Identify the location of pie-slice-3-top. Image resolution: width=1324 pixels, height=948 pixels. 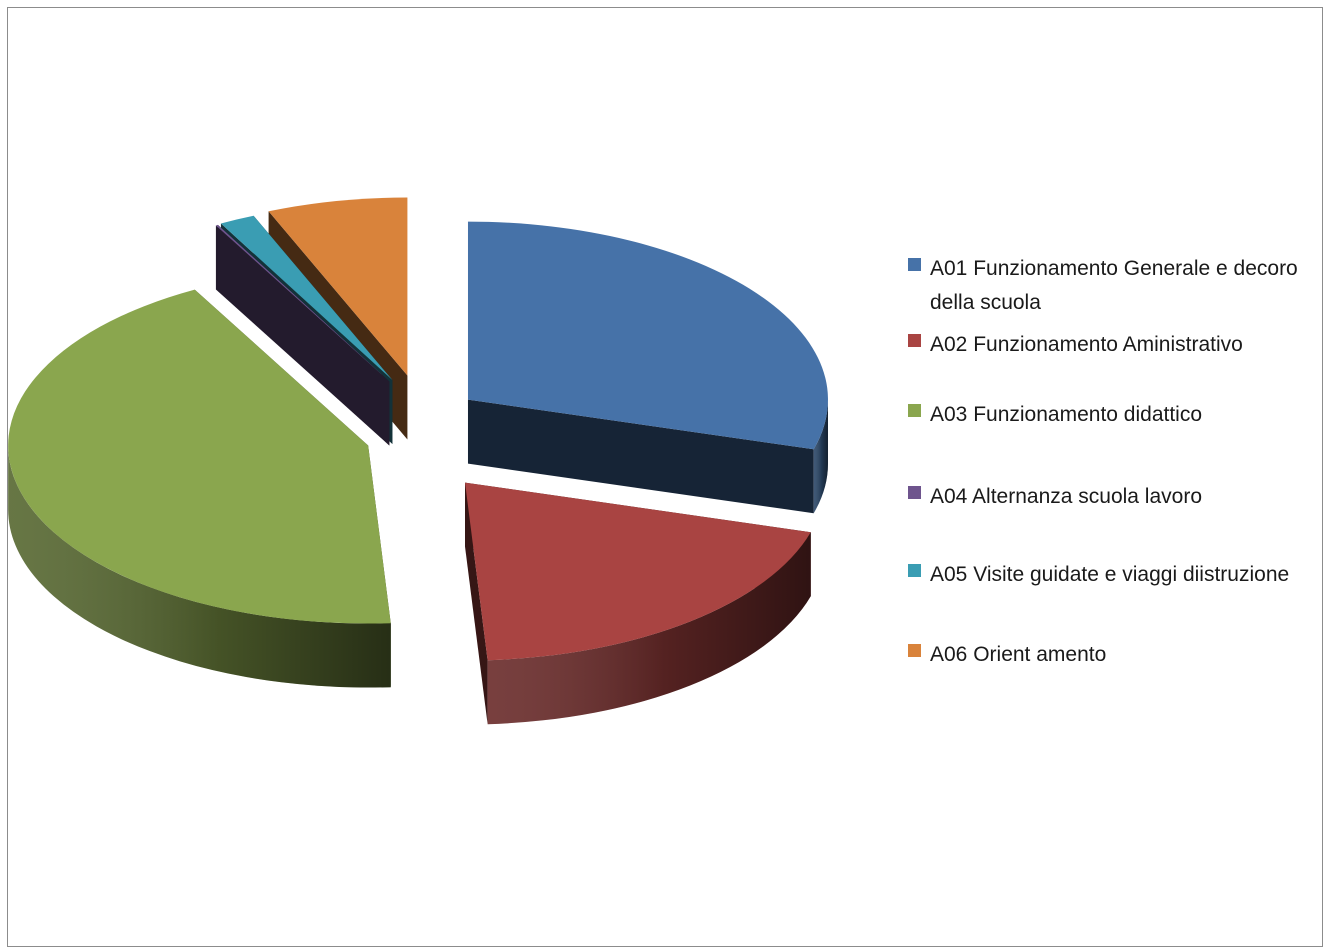
(199, 456).